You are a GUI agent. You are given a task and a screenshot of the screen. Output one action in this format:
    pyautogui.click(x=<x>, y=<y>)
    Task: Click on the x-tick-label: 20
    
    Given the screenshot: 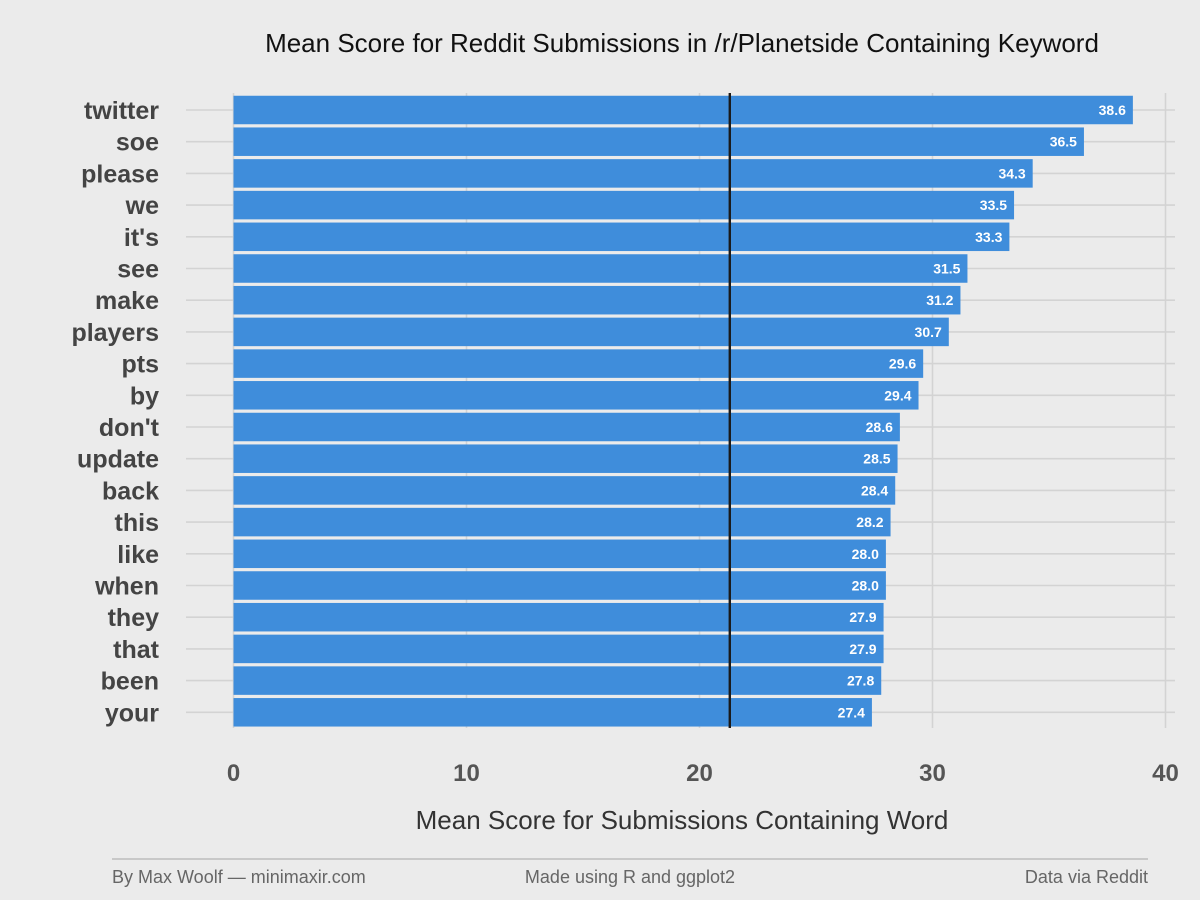 What is the action you would take?
    pyautogui.click(x=699, y=773)
    